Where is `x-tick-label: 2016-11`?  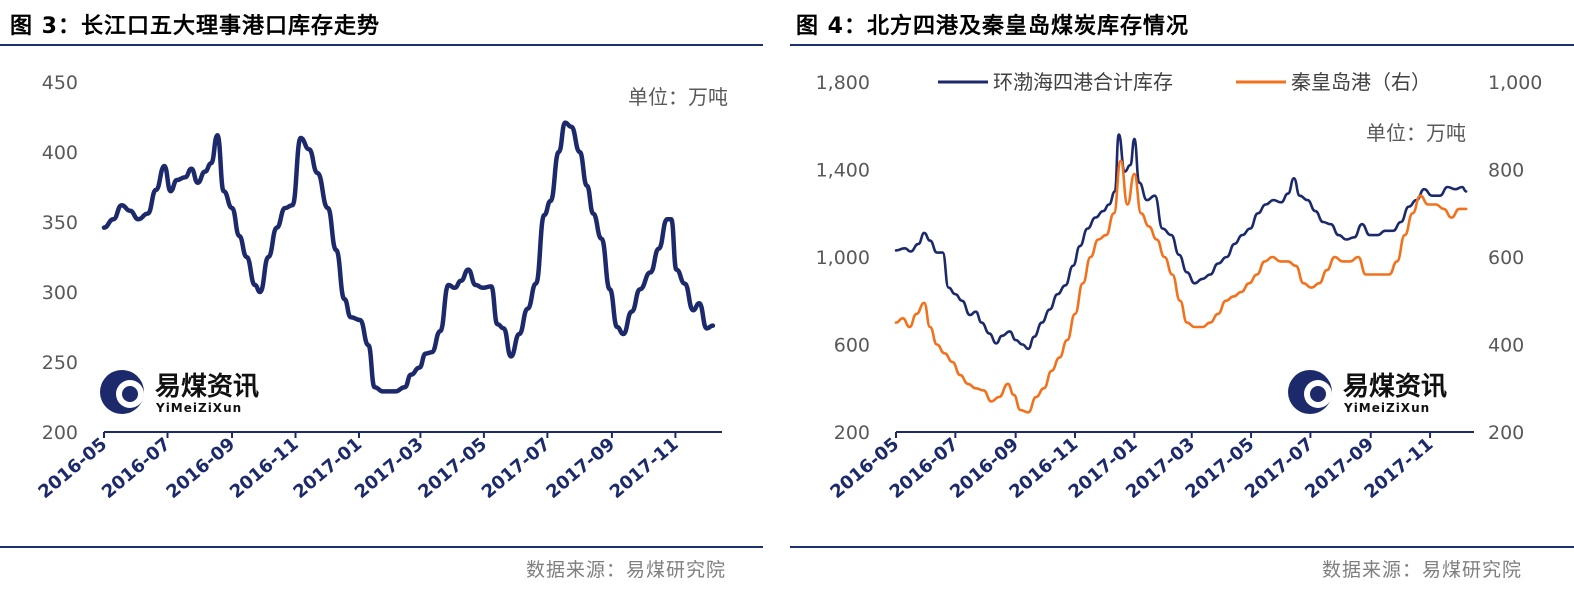 x-tick-label: 2016-11 is located at coordinates (264, 468).